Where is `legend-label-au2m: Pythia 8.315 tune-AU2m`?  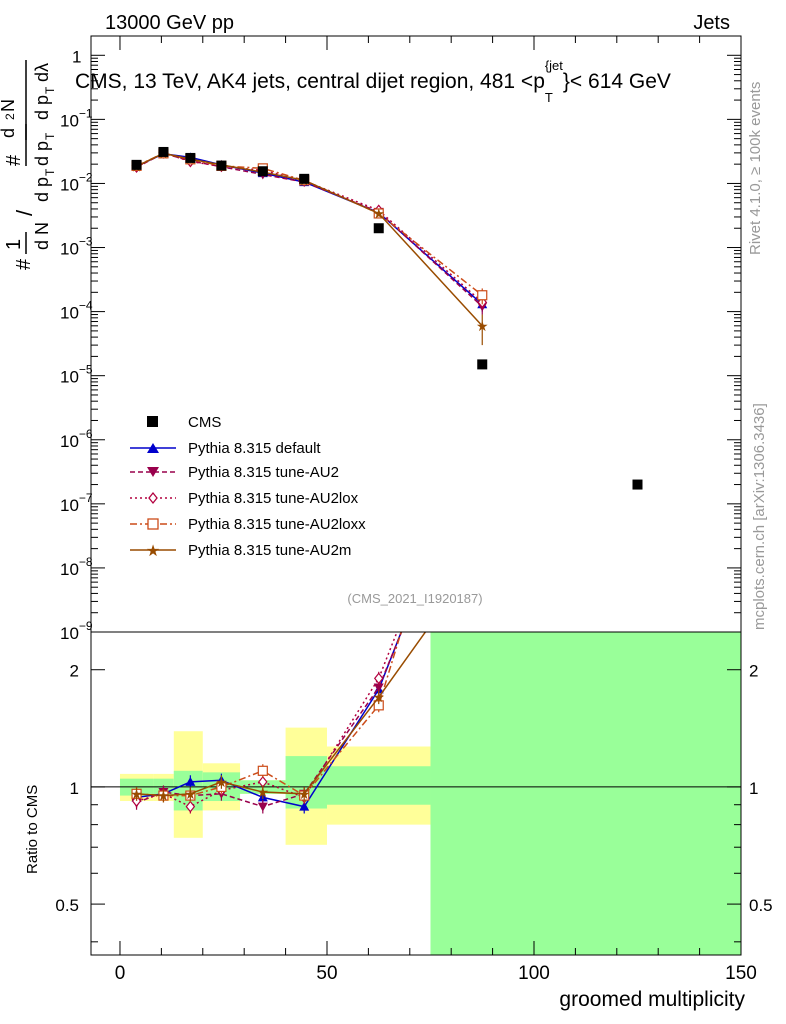
legend-label-au2m: Pythia 8.315 tune-AU2m is located at coordinates (269, 550).